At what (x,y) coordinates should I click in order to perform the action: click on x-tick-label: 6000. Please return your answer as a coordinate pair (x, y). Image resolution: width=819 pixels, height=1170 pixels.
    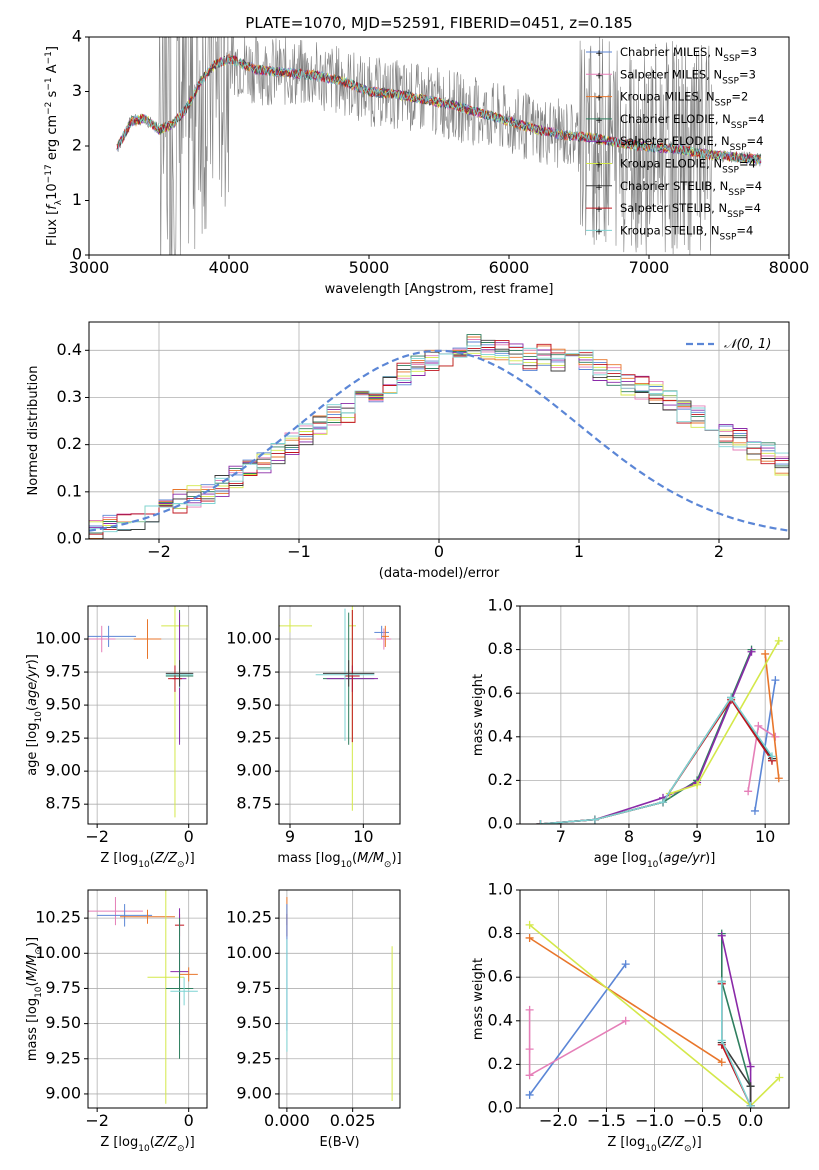
    Looking at the image, I should click on (509, 267).